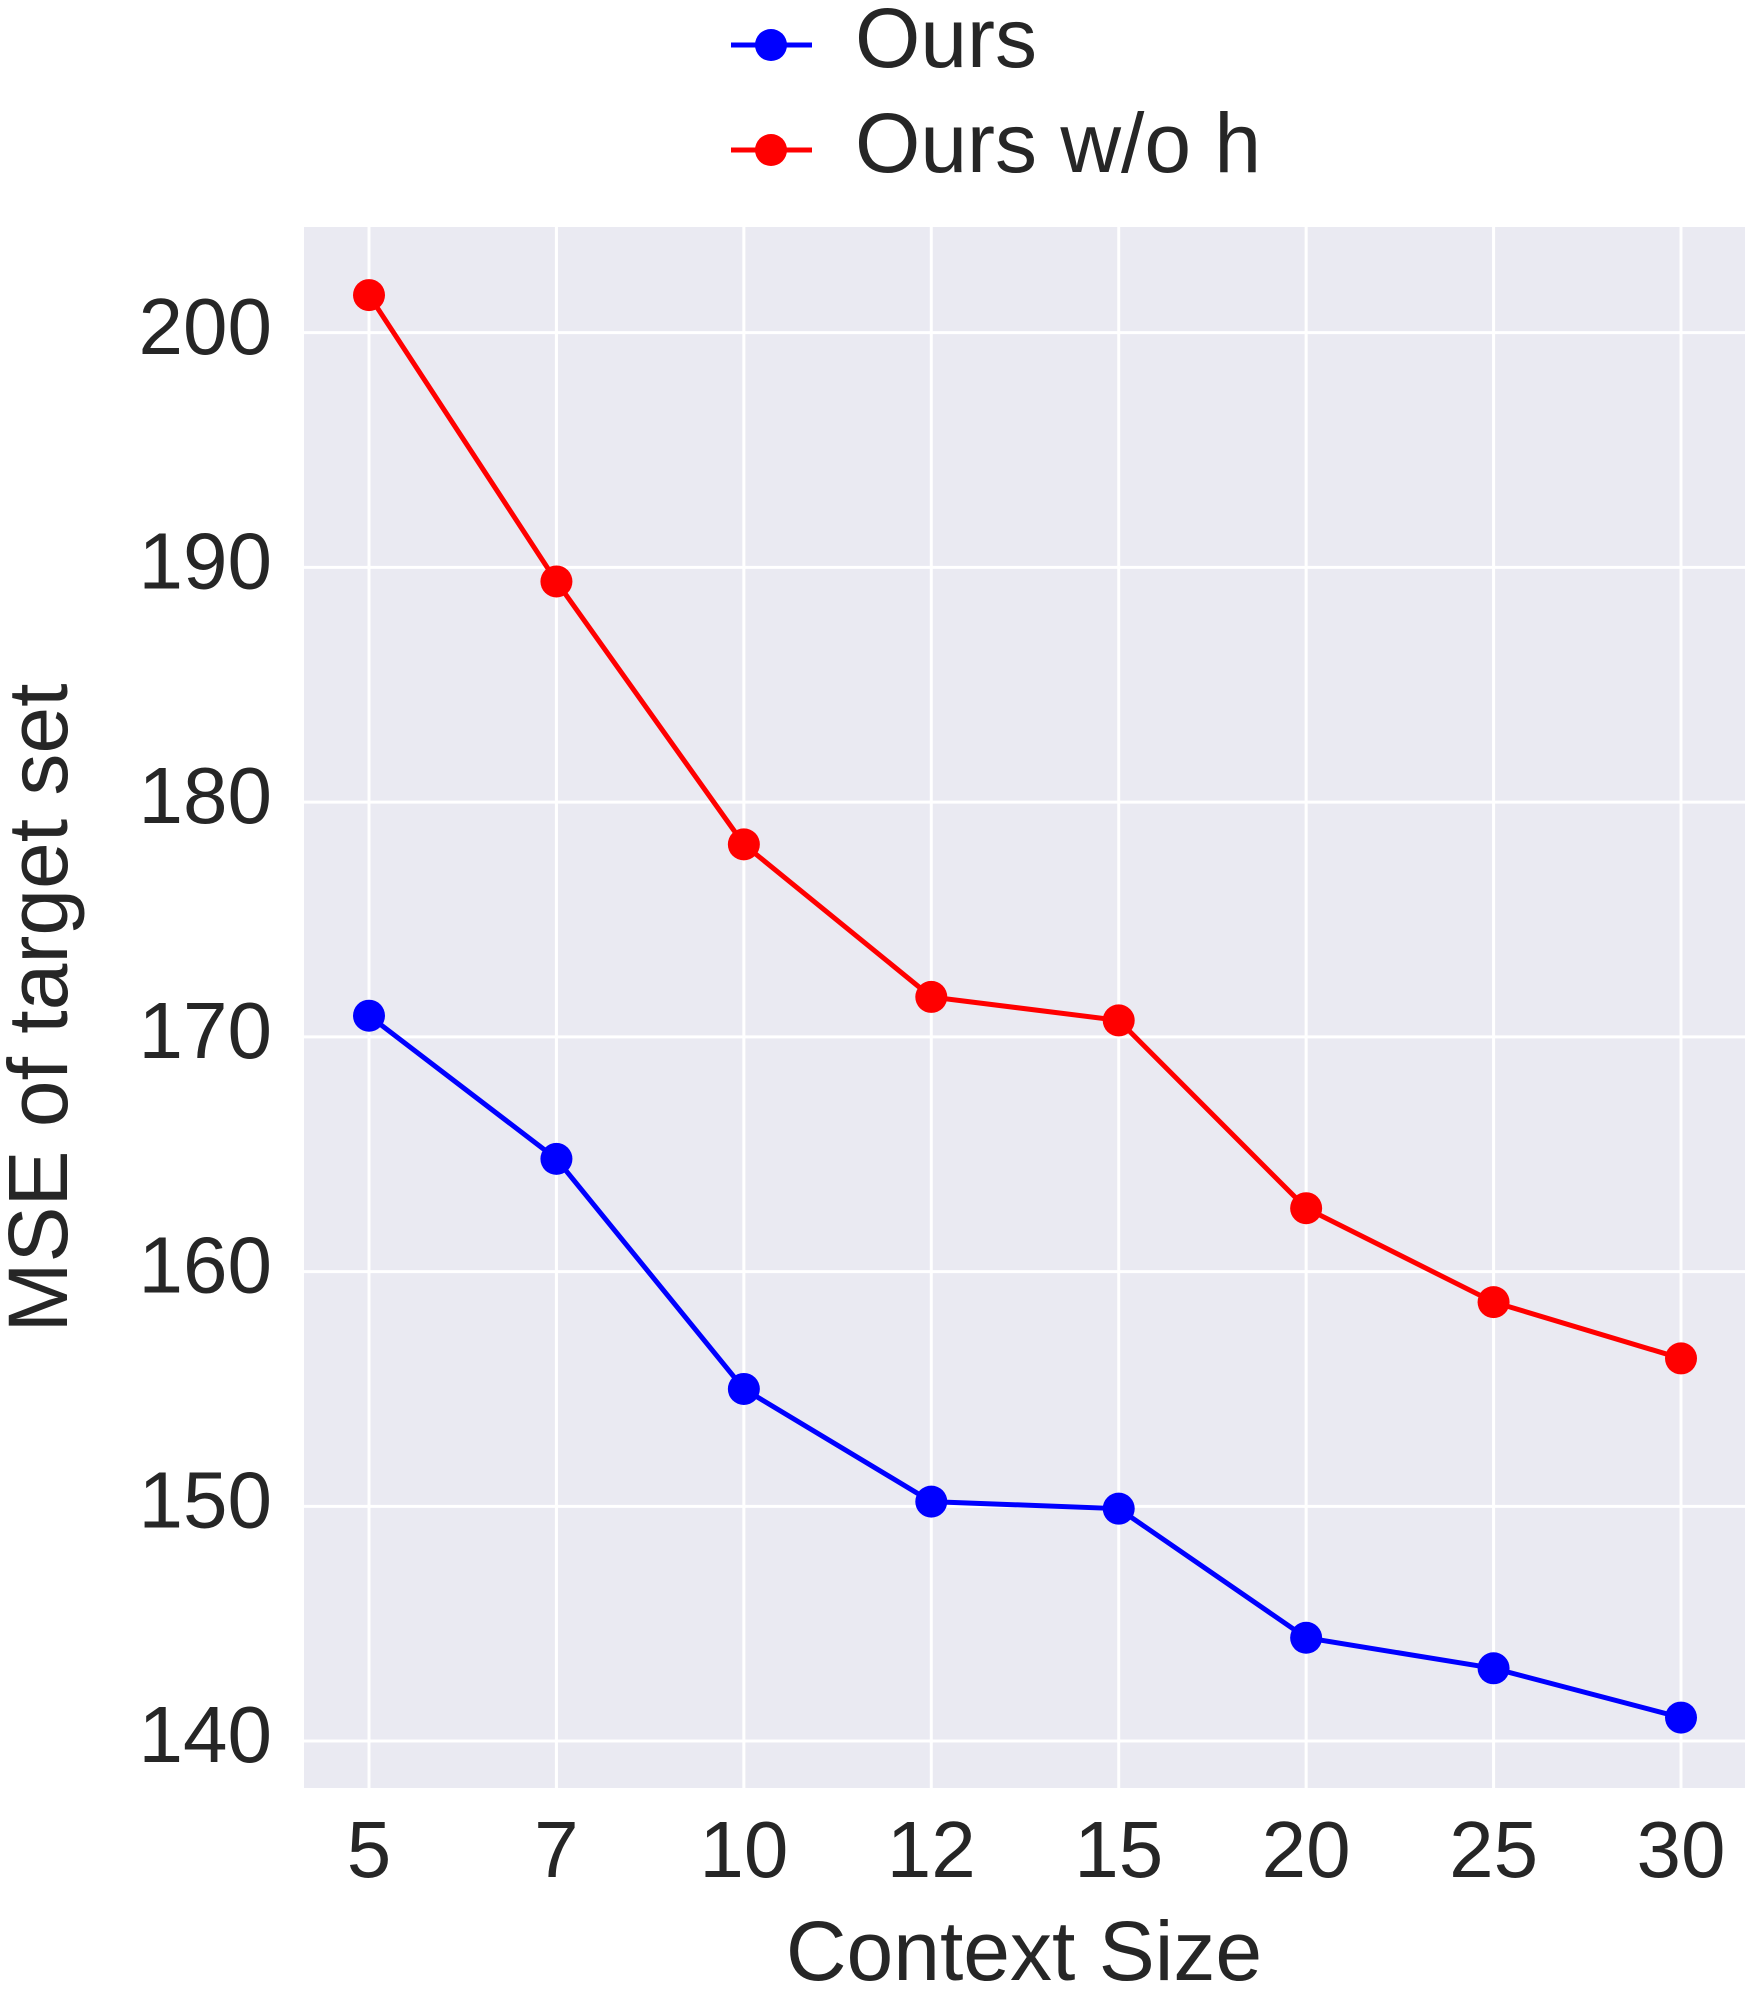 The image size is (1759, 2004). What do you see at coordinates (205, 795) in the screenshot?
I see `y-tick-label: 180` at bounding box center [205, 795].